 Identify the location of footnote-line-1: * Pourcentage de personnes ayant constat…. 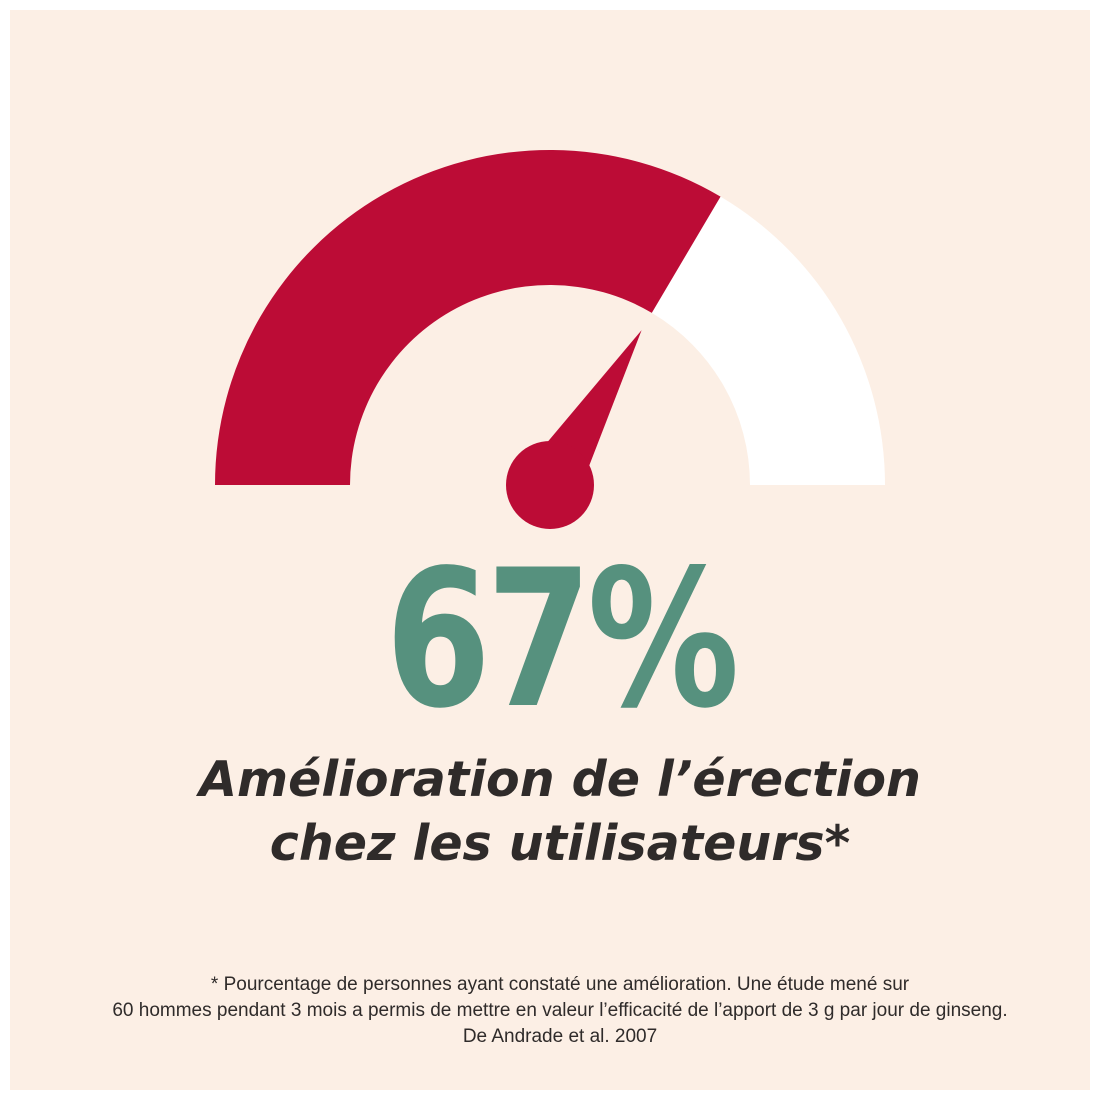
(560, 984).